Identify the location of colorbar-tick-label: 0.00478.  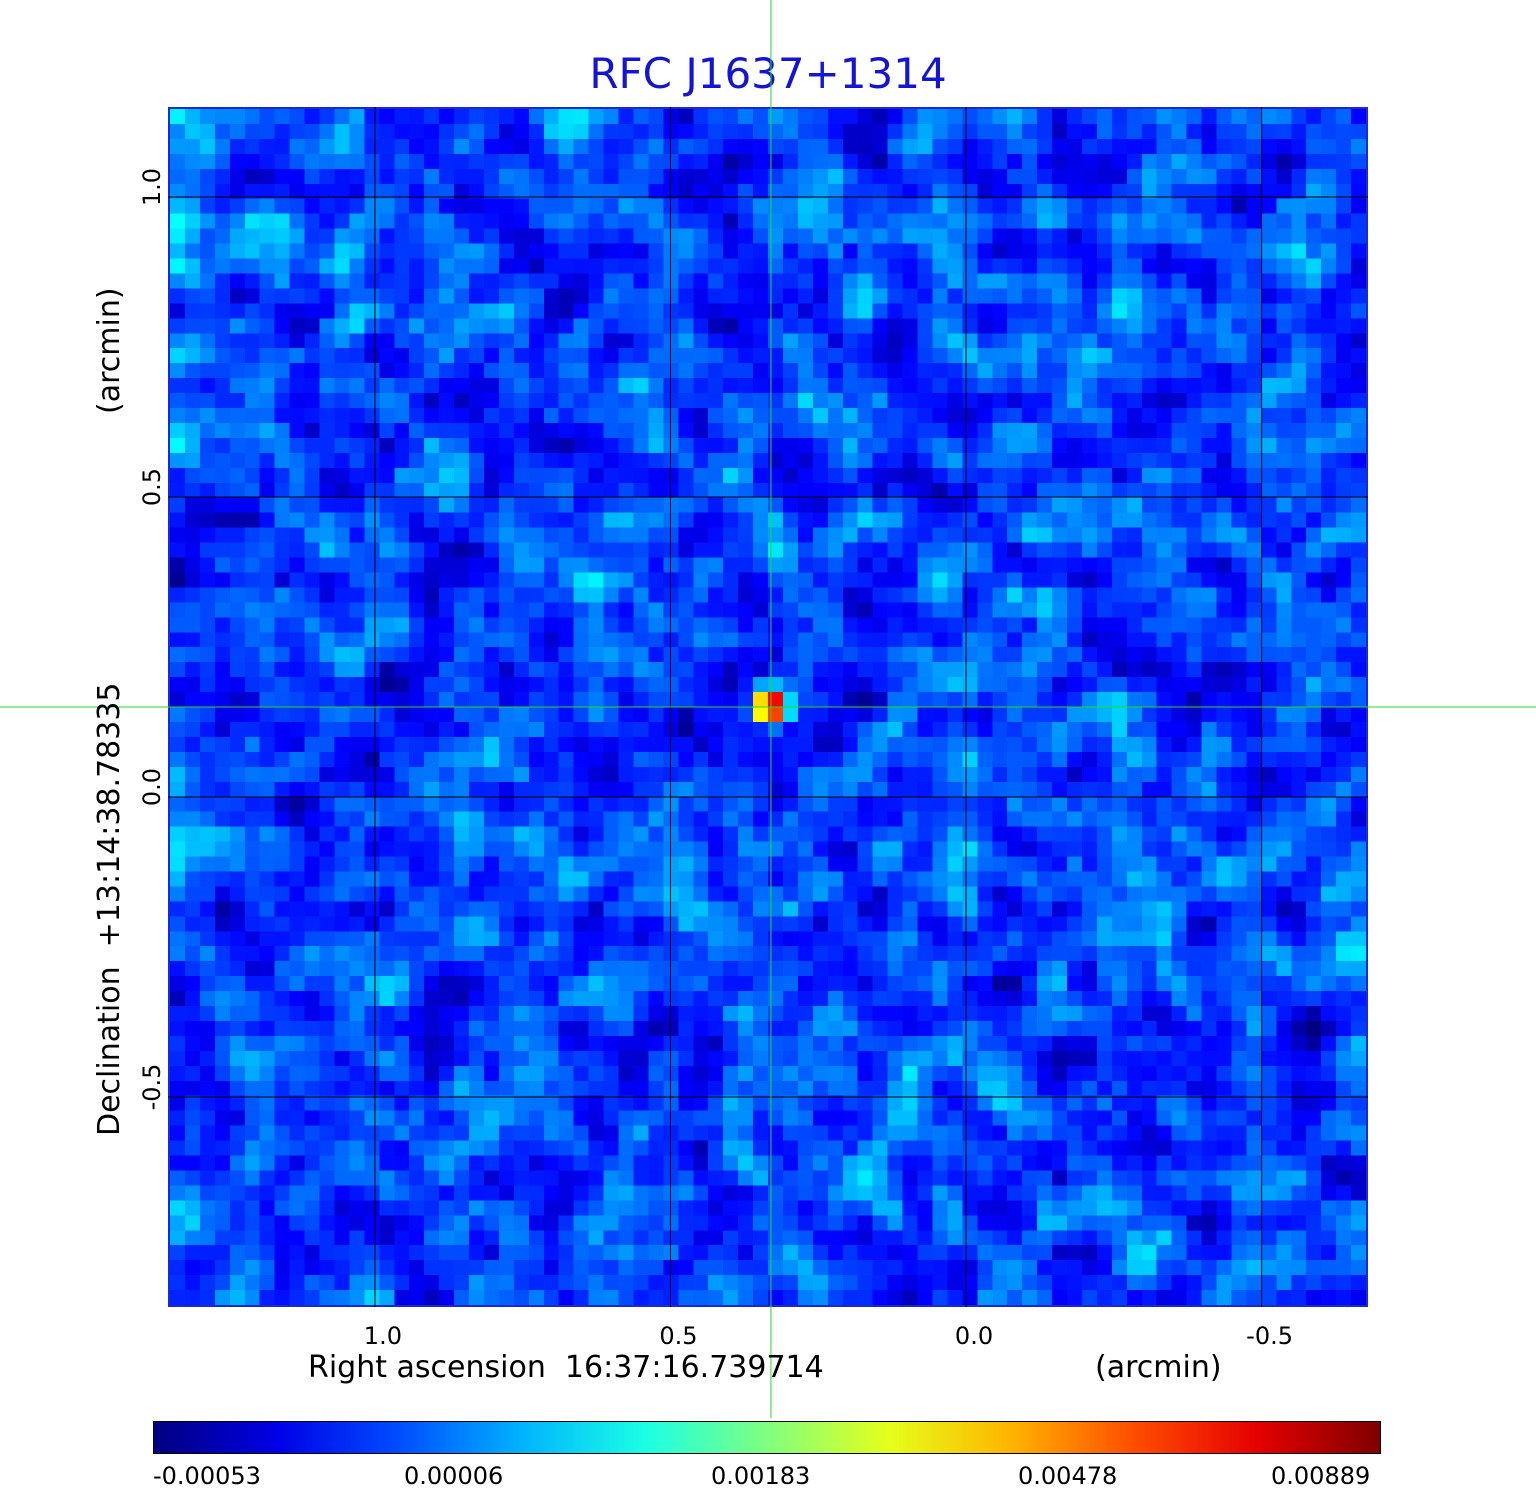
(1068, 1476).